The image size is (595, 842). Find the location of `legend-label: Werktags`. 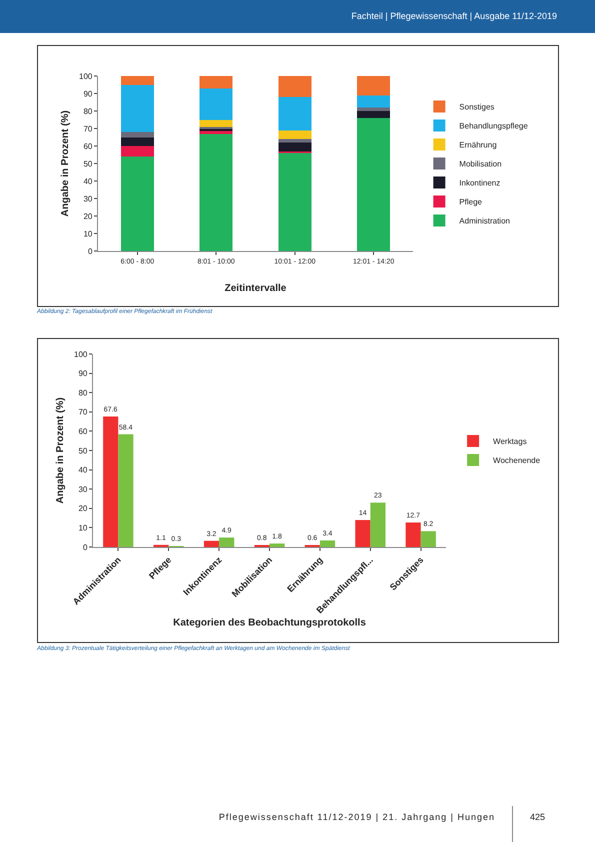

legend-label: Werktags is located at coordinates (510, 441).